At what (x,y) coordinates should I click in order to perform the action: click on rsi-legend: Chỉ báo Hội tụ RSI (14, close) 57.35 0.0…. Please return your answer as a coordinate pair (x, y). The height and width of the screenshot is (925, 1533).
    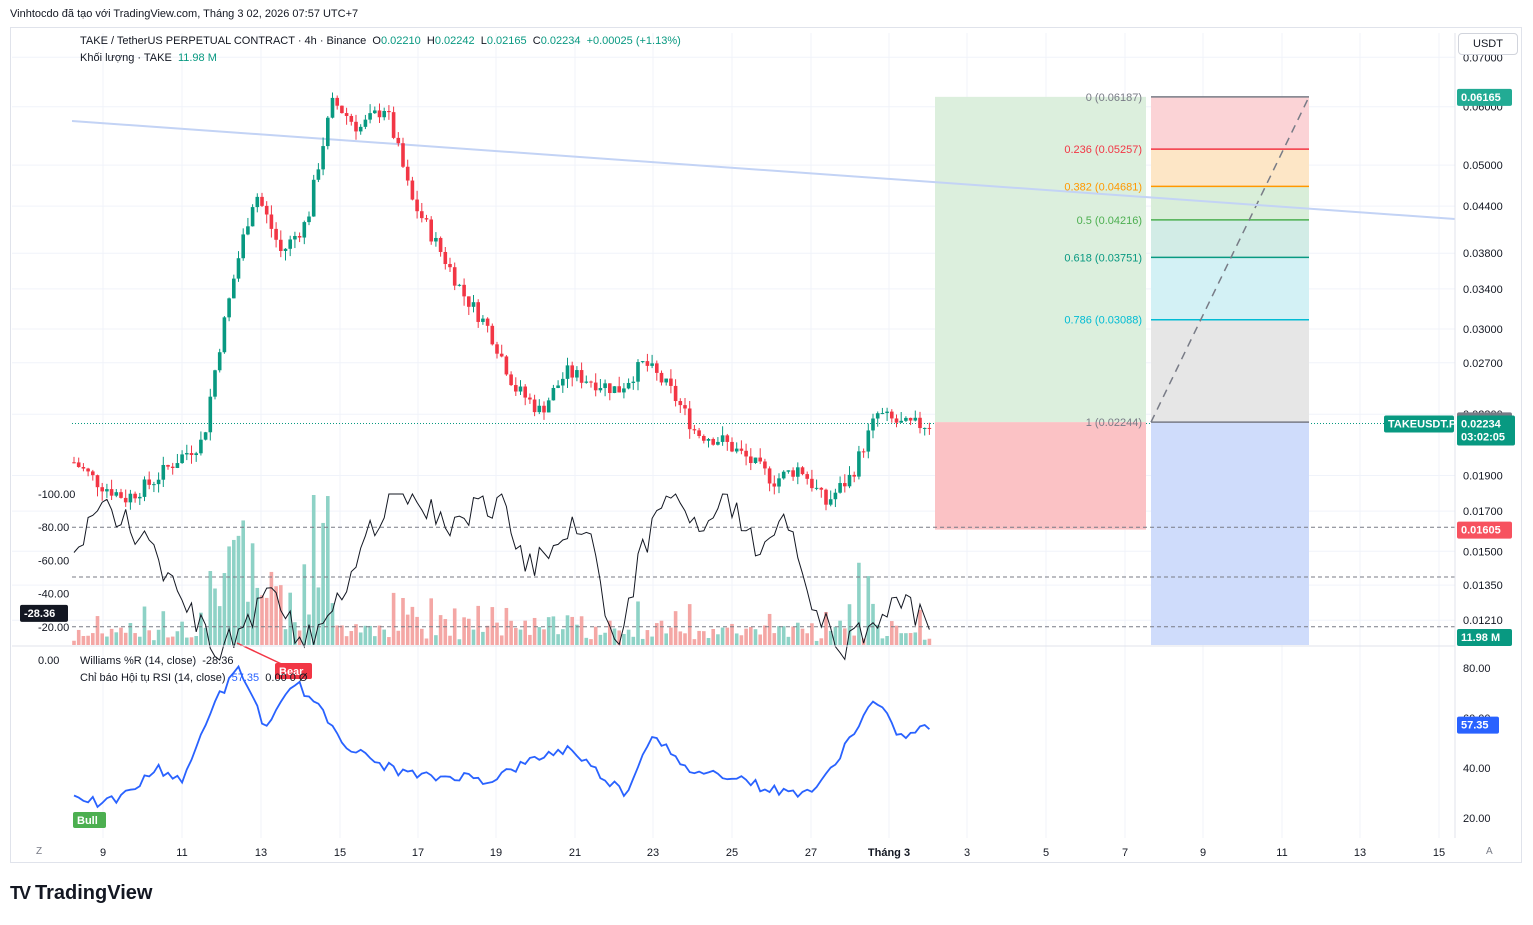
    Looking at the image, I should click on (194, 678).